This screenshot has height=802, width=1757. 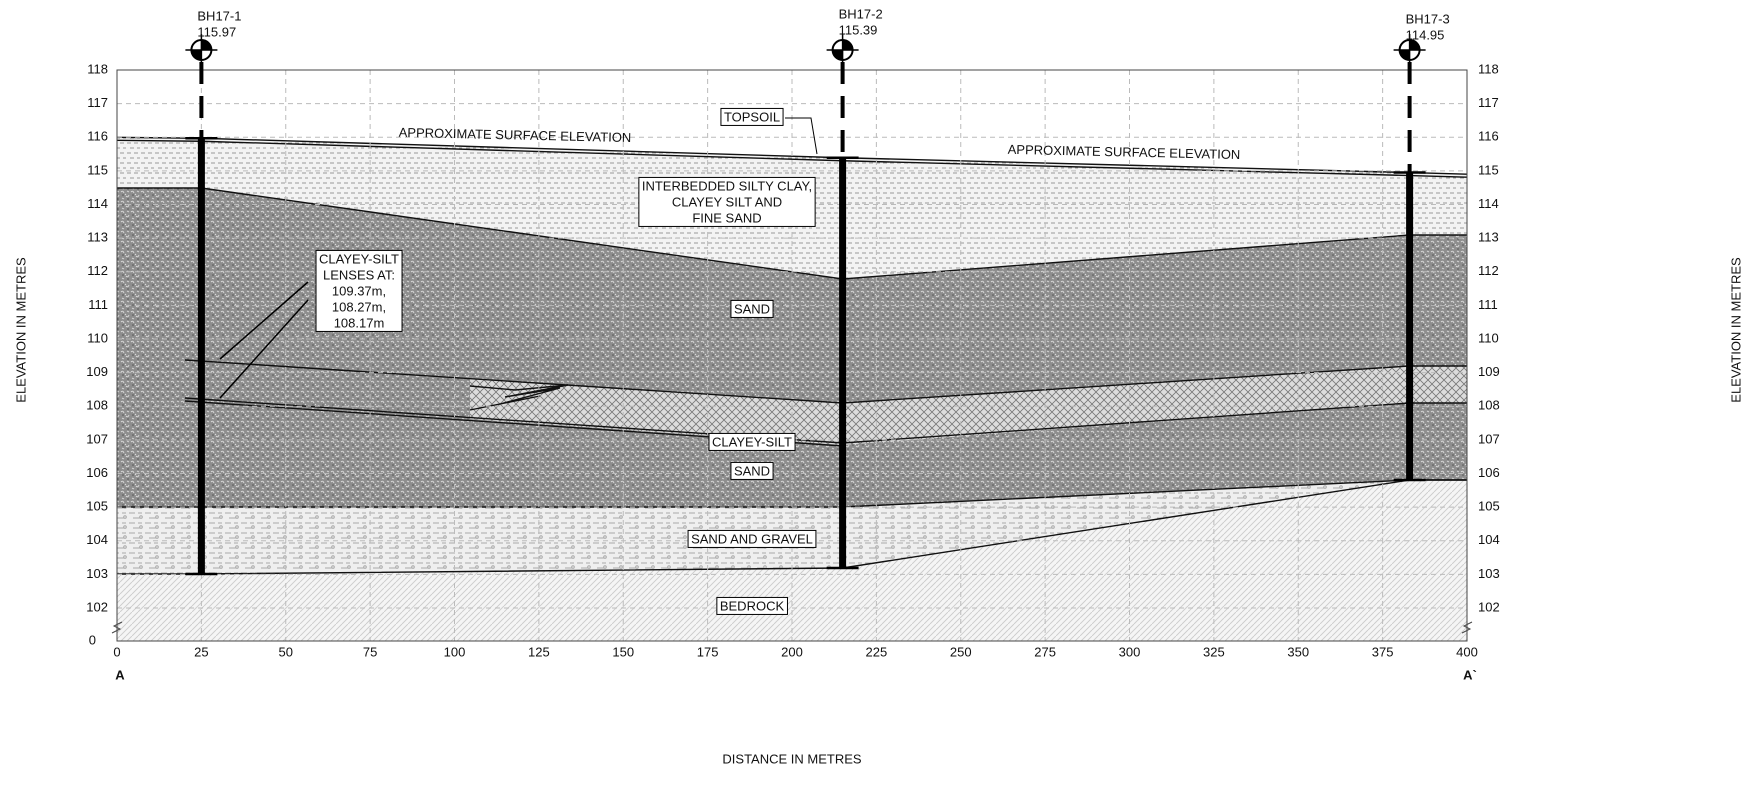 I want to click on x-tick-label: 100, so click(x=455, y=651).